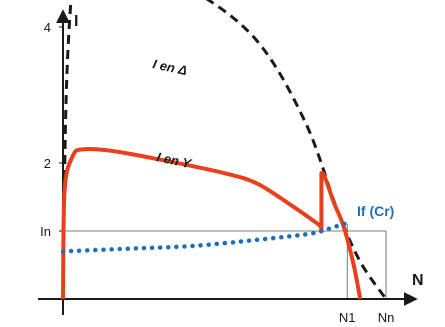  I want to click on x-tick-label: Nn, so click(386, 317).